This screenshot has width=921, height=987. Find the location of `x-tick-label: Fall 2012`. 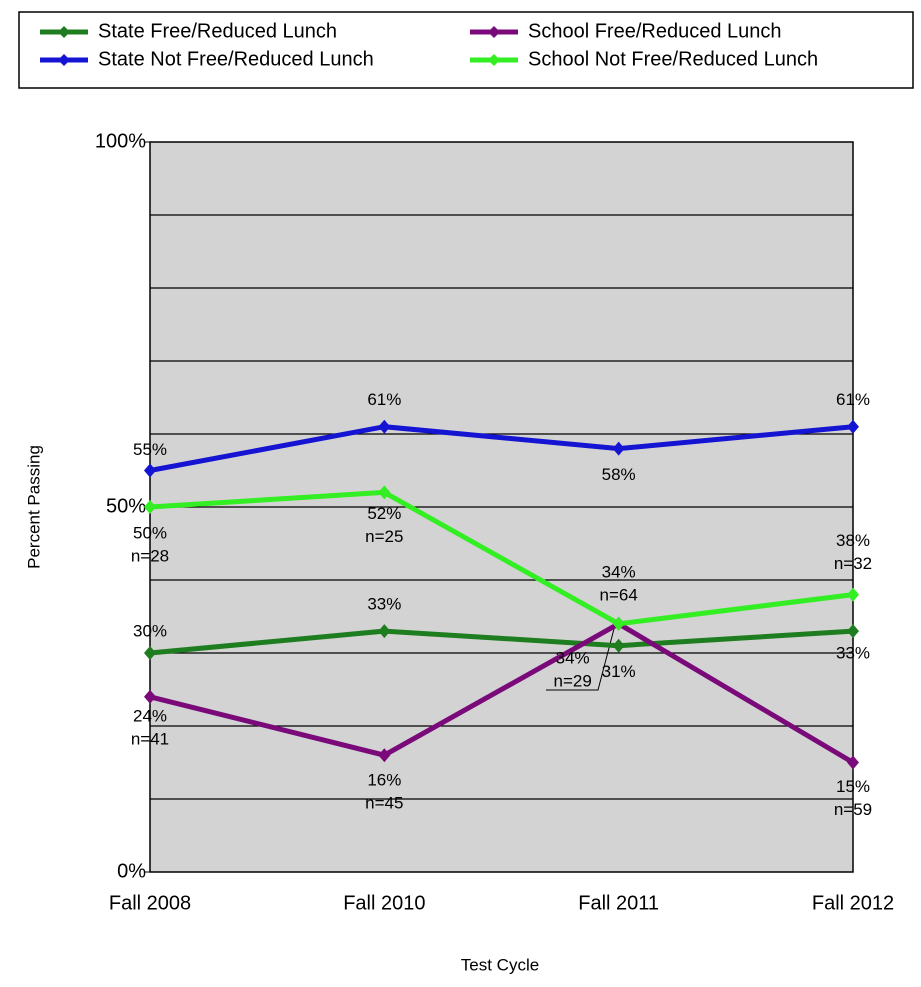

x-tick-label: Fall 2012 is located at coordinates (853, 903).